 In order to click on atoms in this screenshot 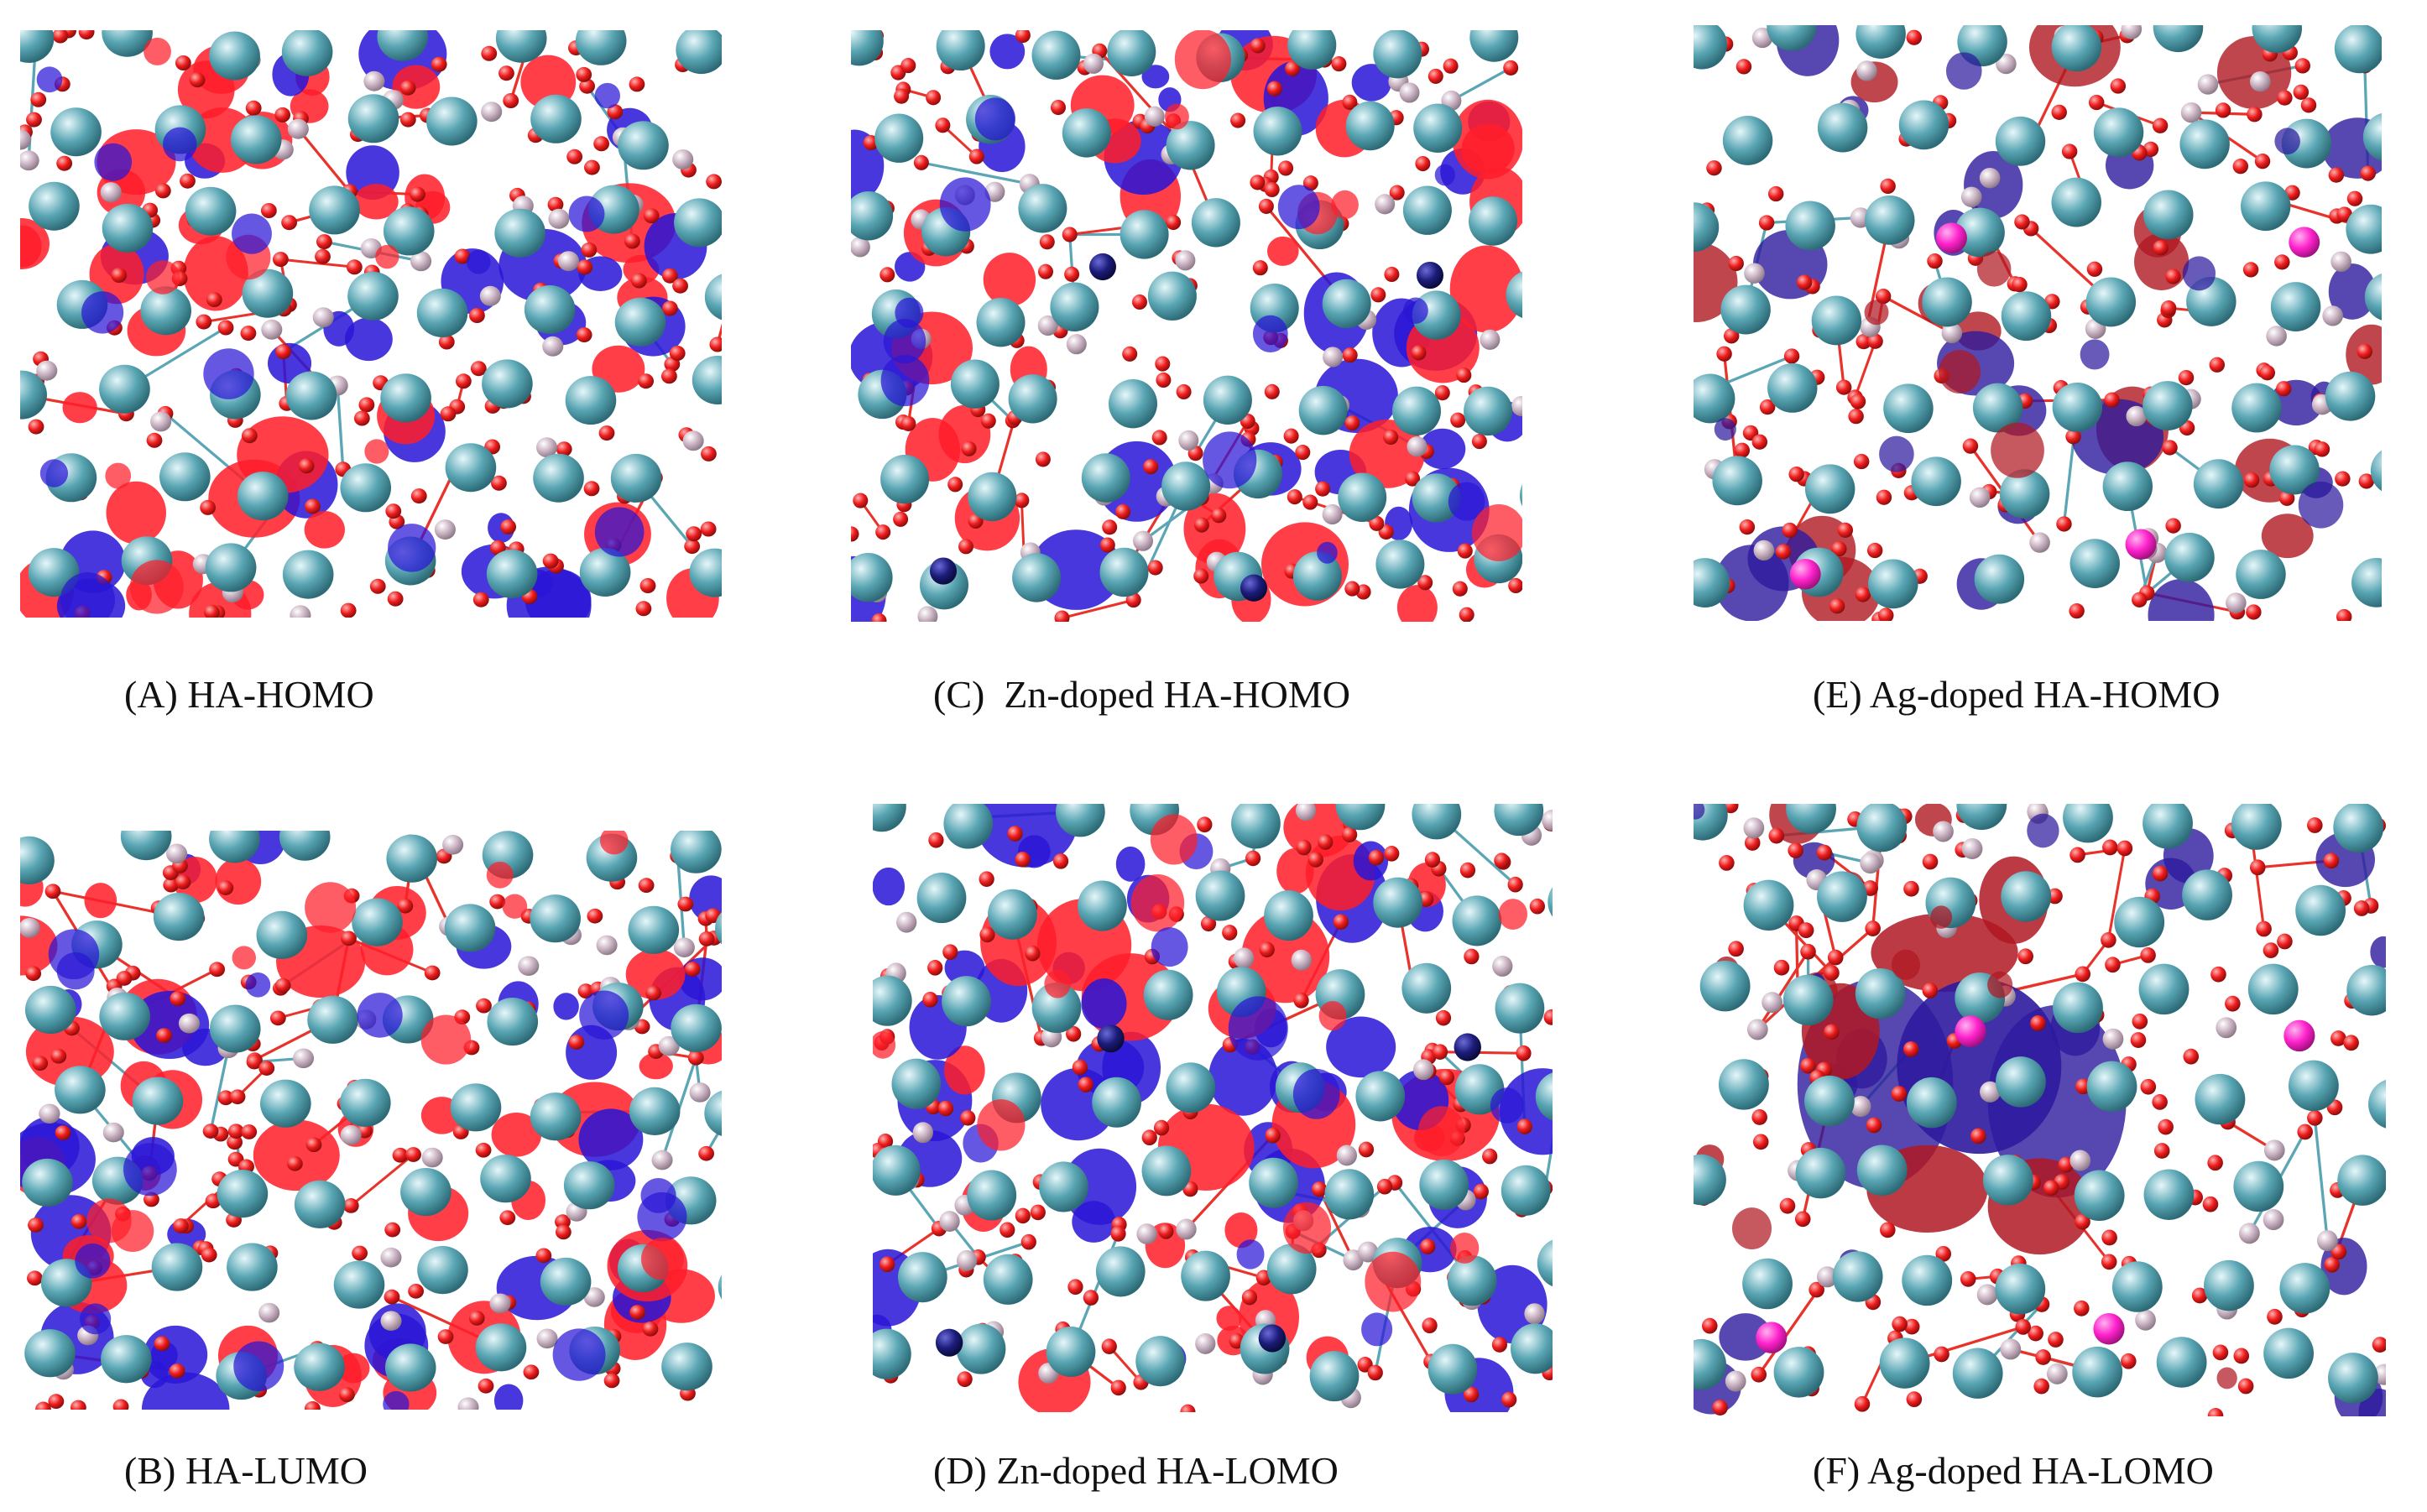, I will do `click(2040, 1110)`.